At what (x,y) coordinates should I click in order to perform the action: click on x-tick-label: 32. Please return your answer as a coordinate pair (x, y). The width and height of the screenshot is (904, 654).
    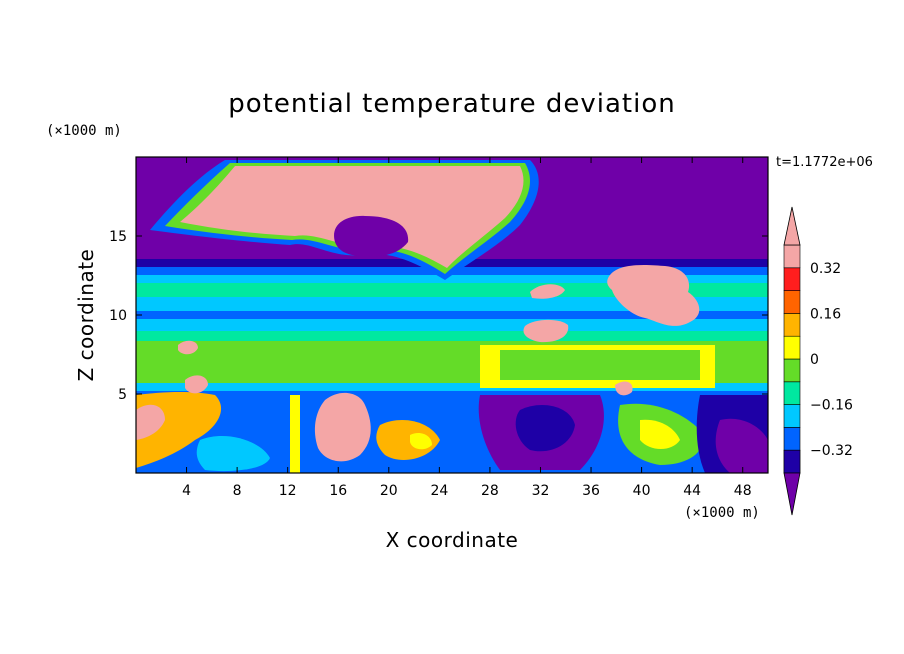
    Looking at the image, I should click on (541, 491).